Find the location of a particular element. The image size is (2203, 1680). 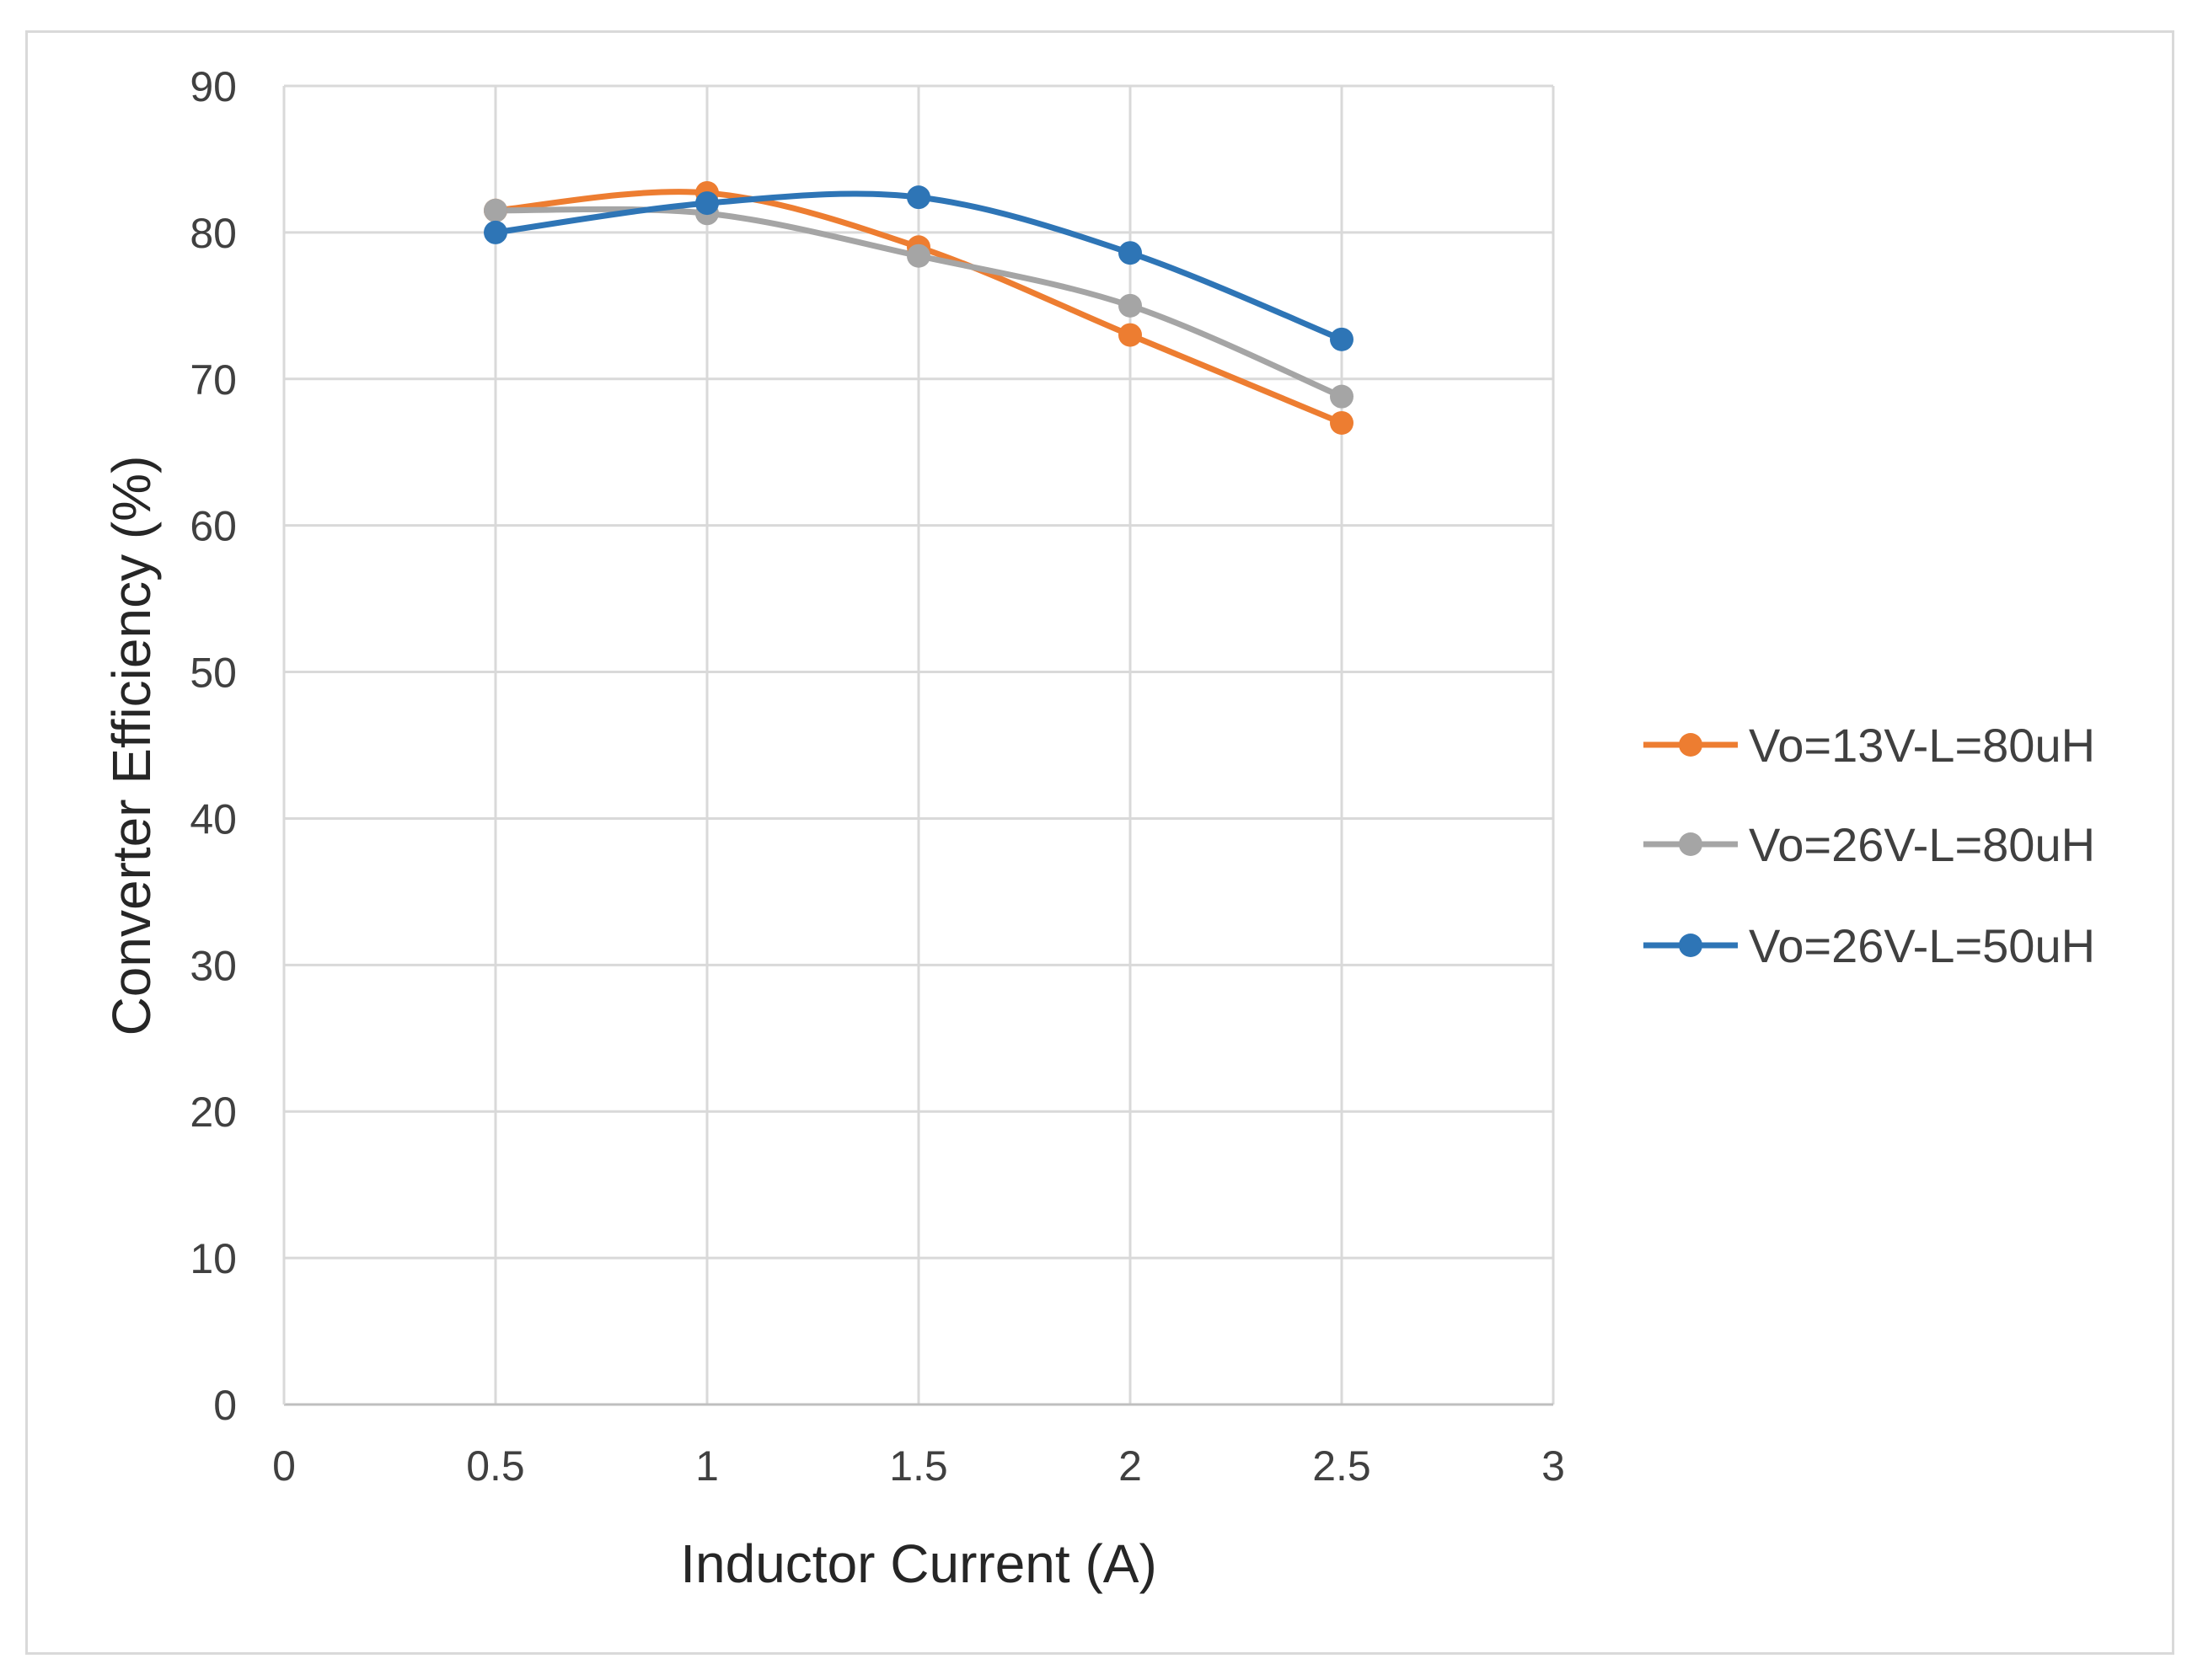

legend: Vo=13V-L=80uH Vo=26V-L=80uH Vo=26V-L=50uH is located at coordinates (1869, 845).